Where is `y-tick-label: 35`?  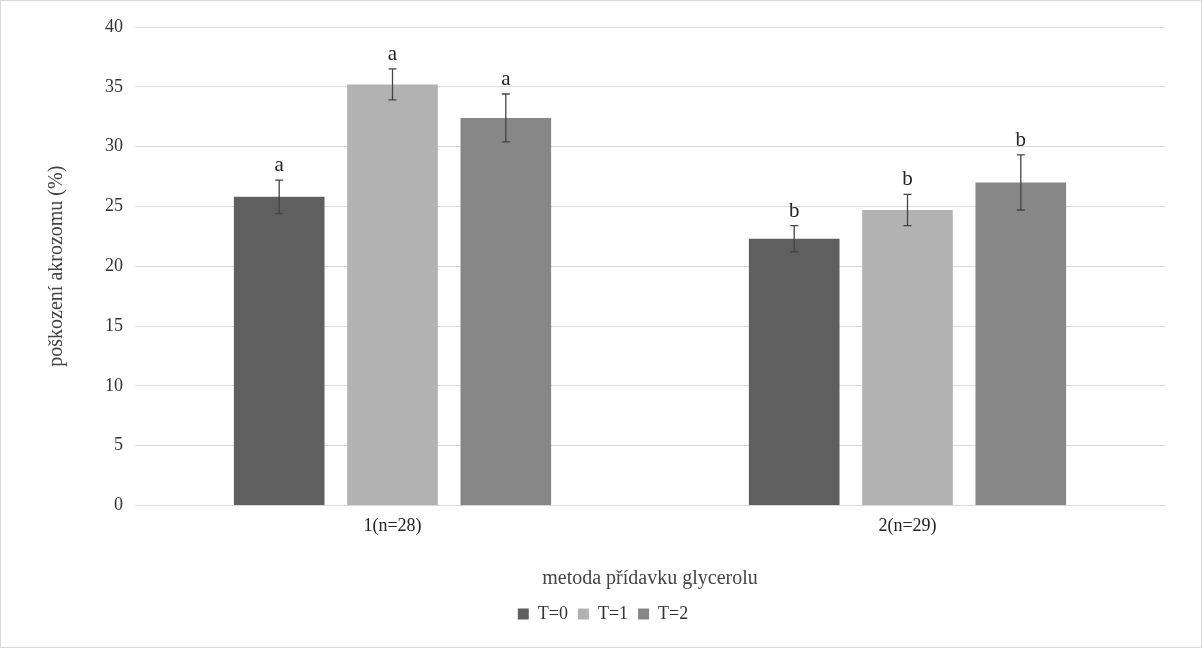
y-tick-label: 35 is located at coordinates (114, 85).